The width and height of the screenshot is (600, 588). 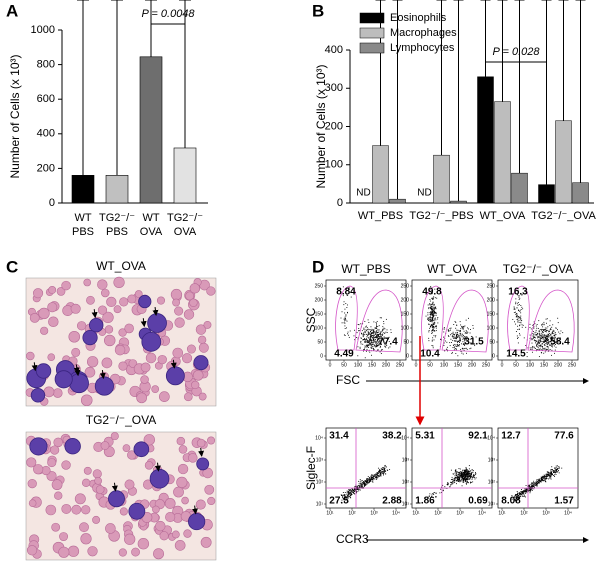 I want to click on gate-percent: 31.5, so click(x=474, y=342).